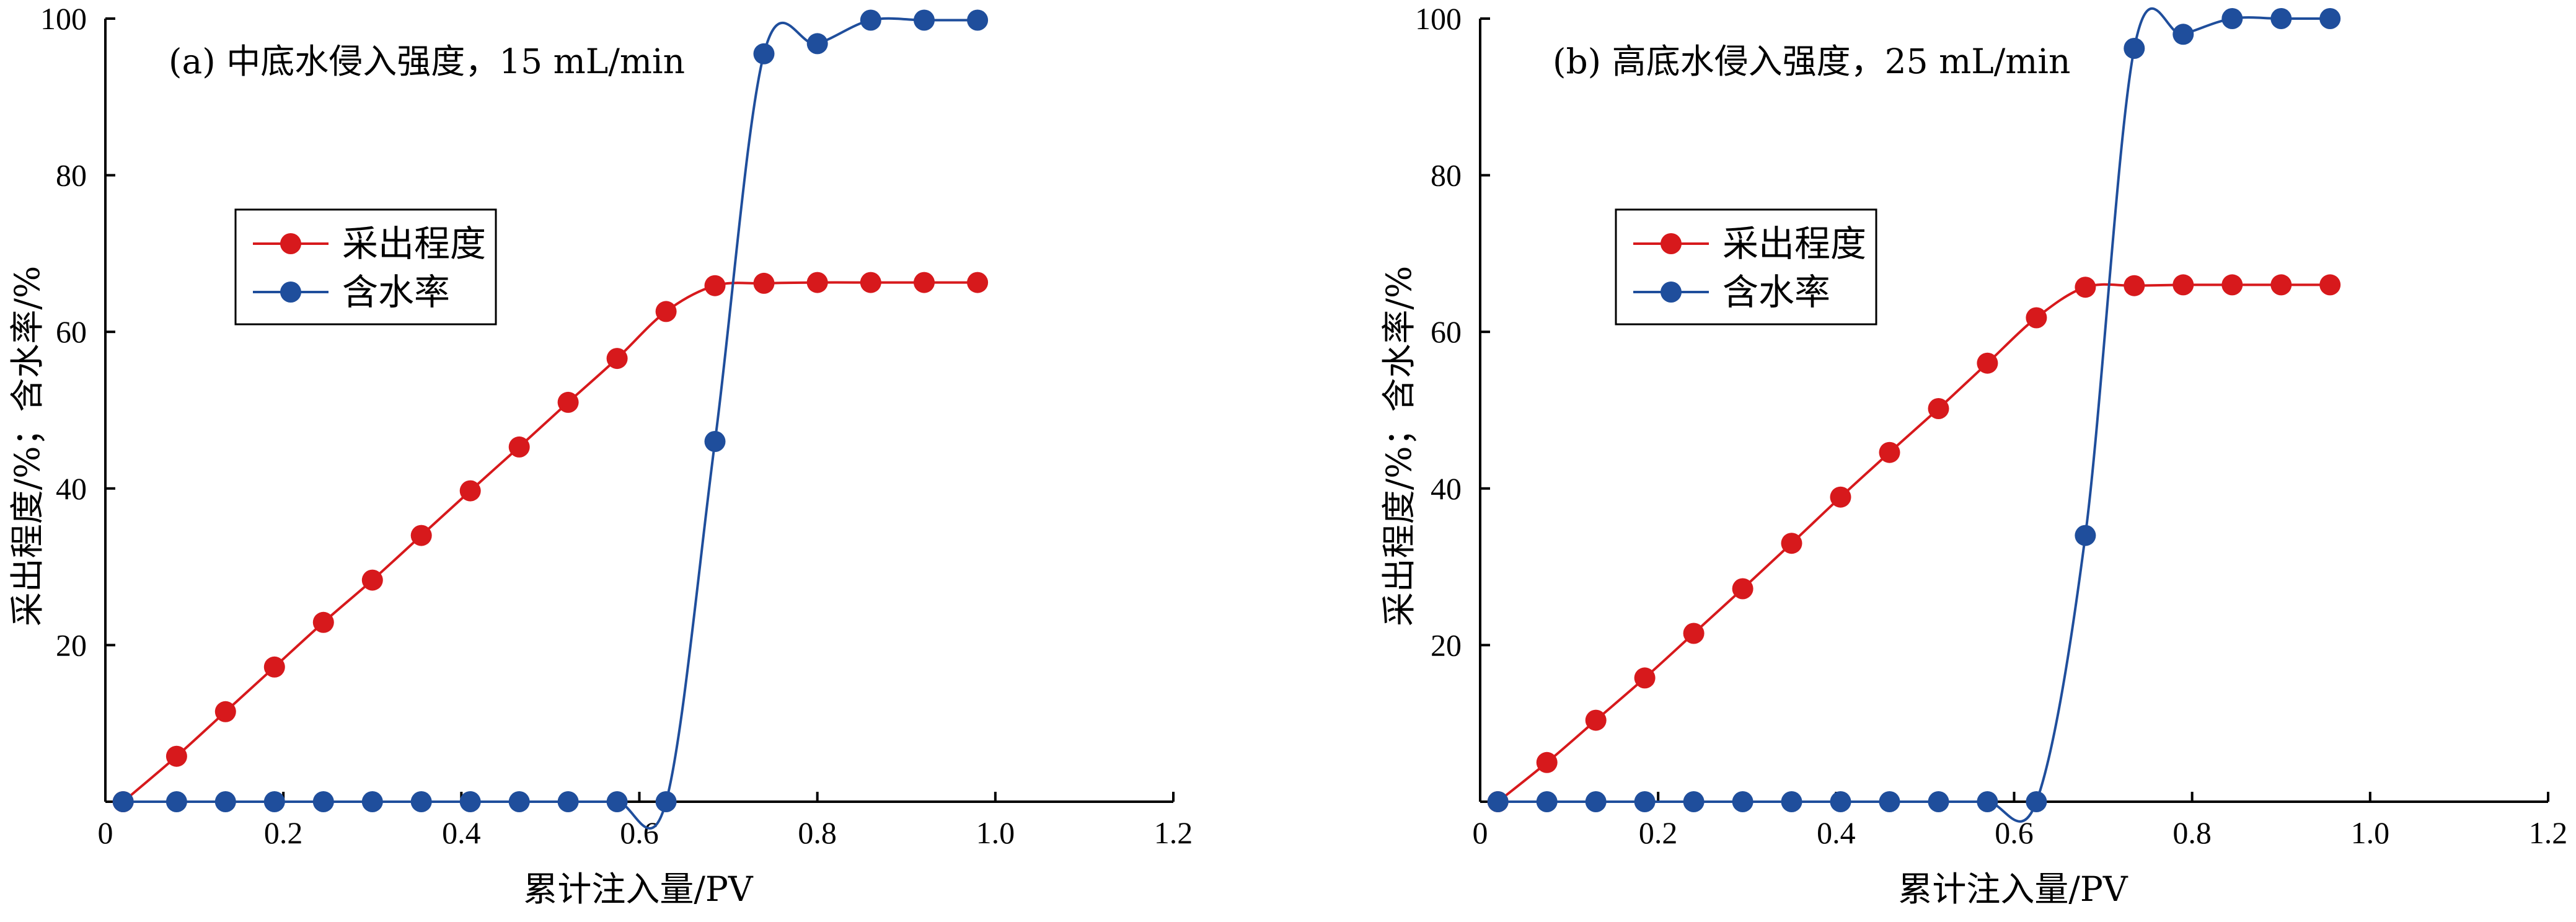  I want to click on x-tick-label: 0.4, so click(461, 832).